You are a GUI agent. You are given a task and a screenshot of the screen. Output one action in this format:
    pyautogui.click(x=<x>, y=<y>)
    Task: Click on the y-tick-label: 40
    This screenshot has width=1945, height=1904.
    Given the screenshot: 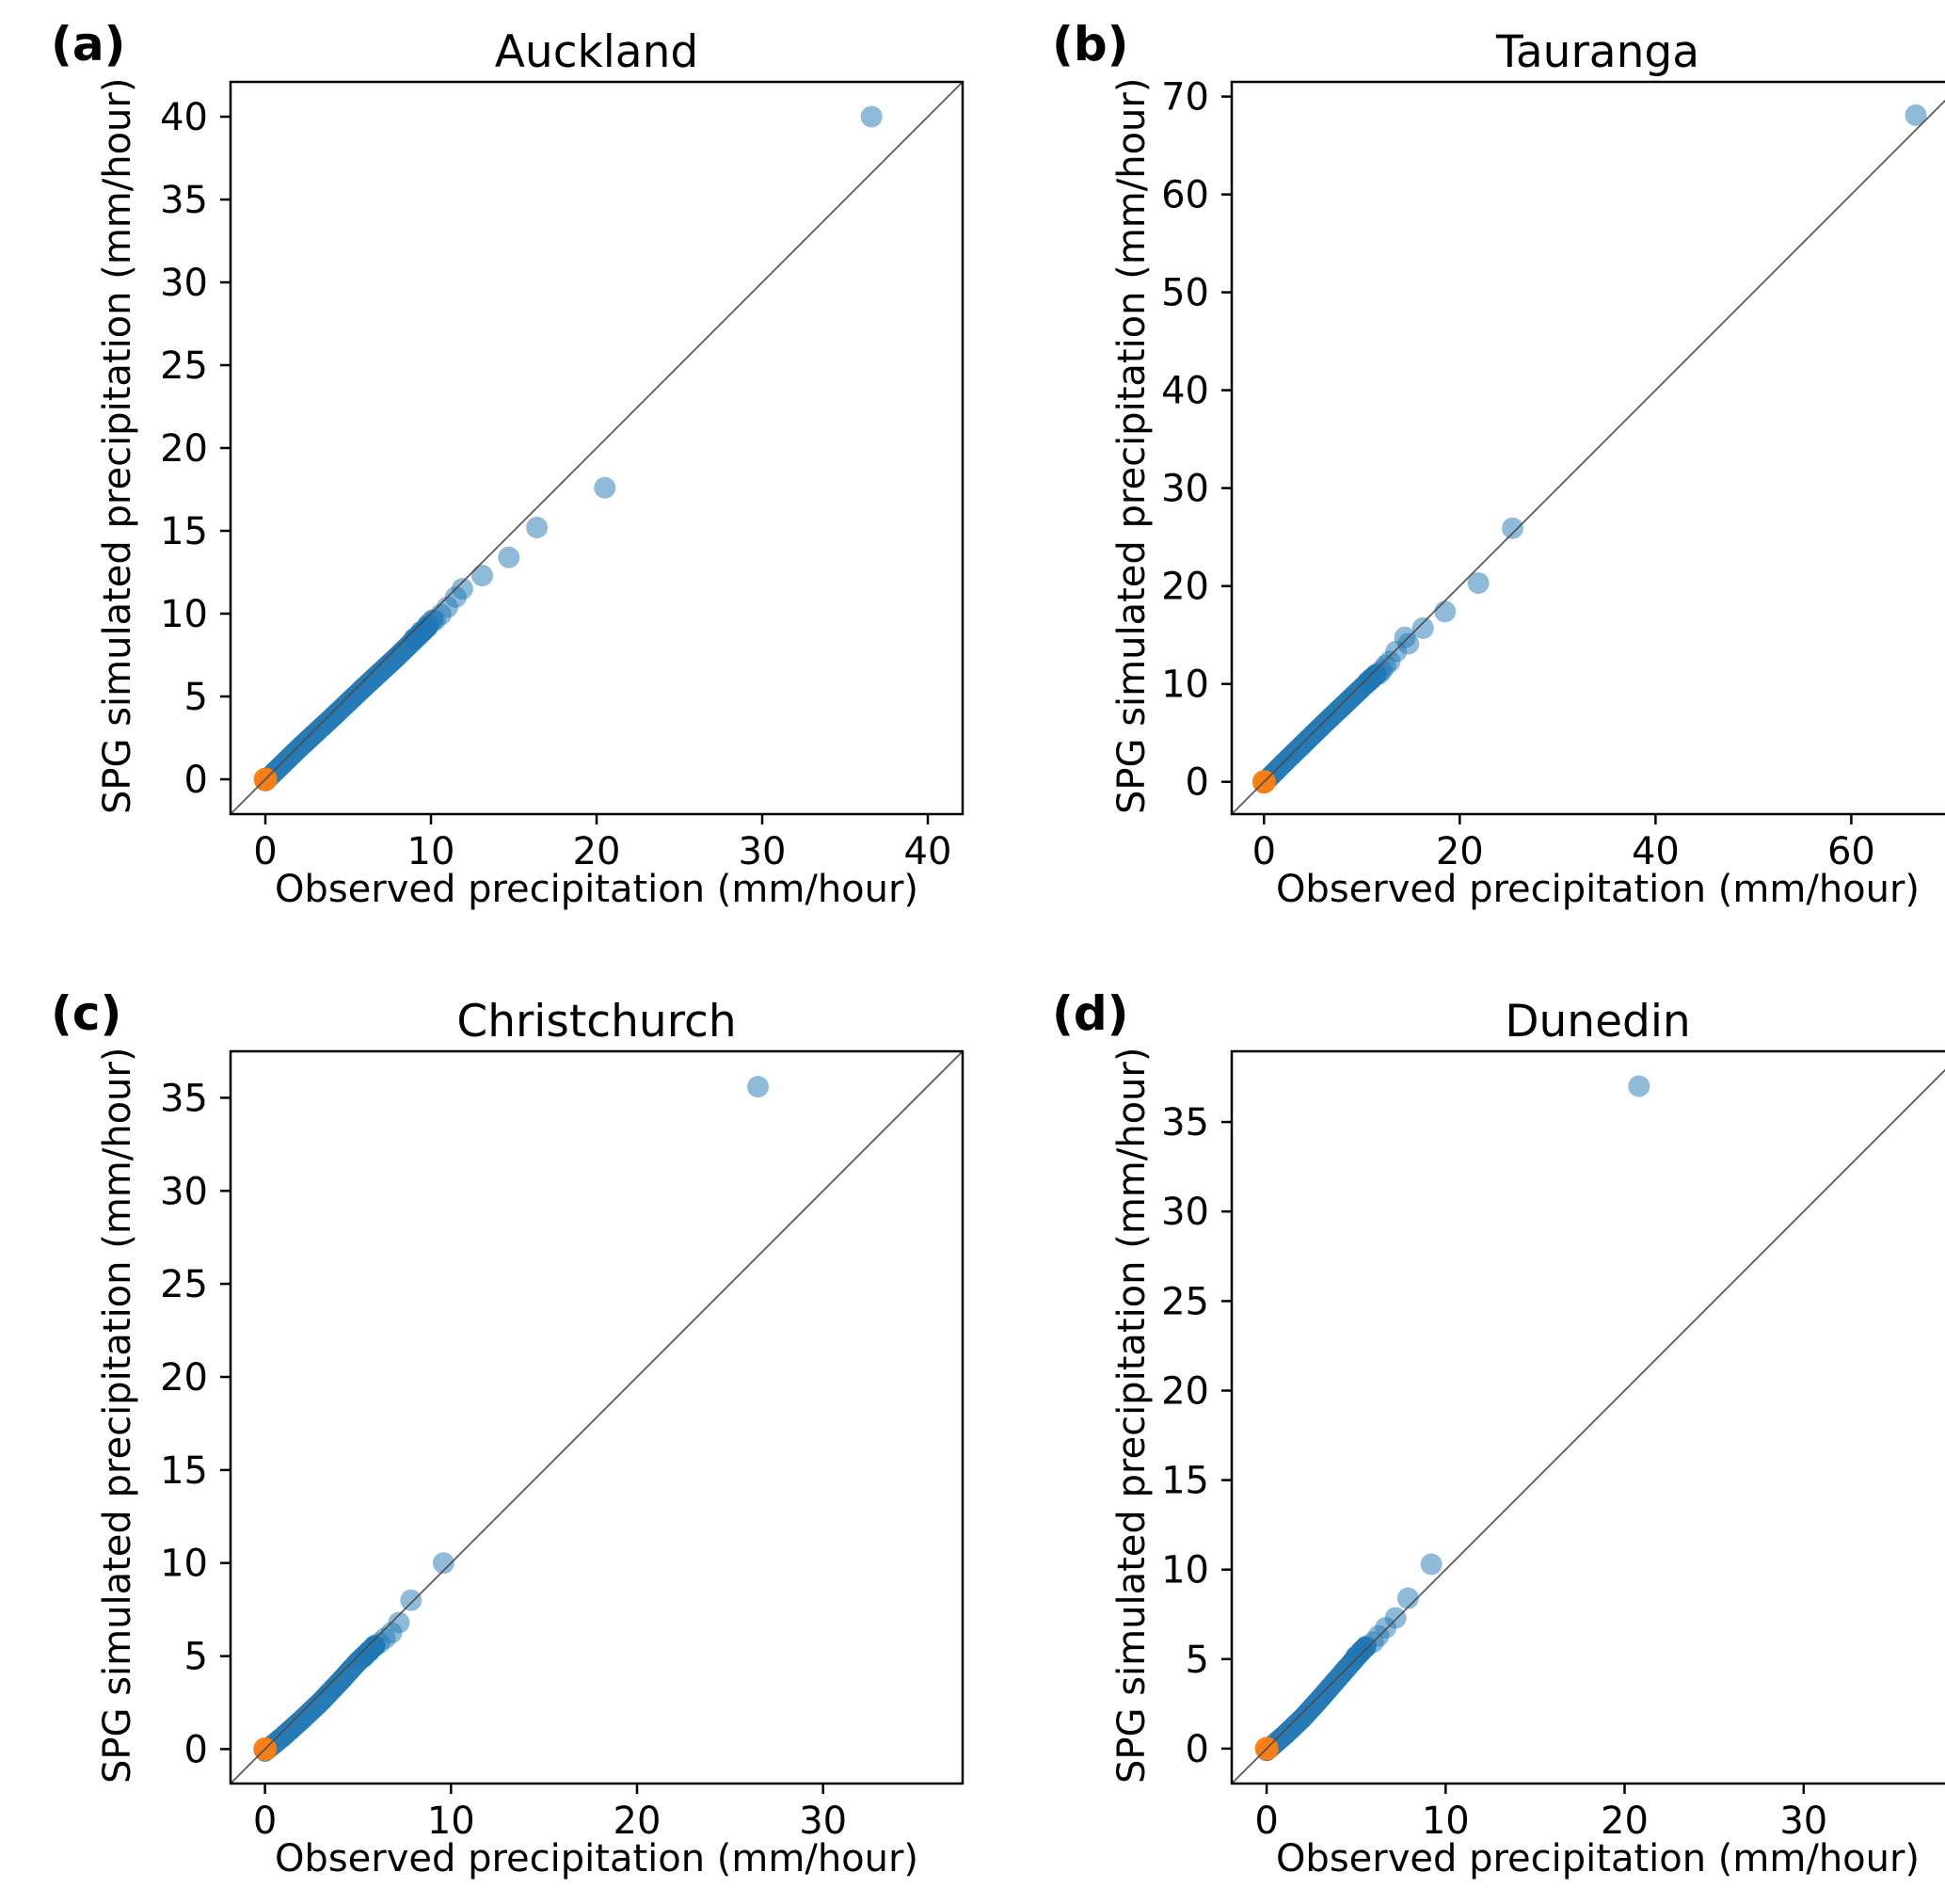 What is the action you would take?
    pyautogui.click(x=184, y=117)
    